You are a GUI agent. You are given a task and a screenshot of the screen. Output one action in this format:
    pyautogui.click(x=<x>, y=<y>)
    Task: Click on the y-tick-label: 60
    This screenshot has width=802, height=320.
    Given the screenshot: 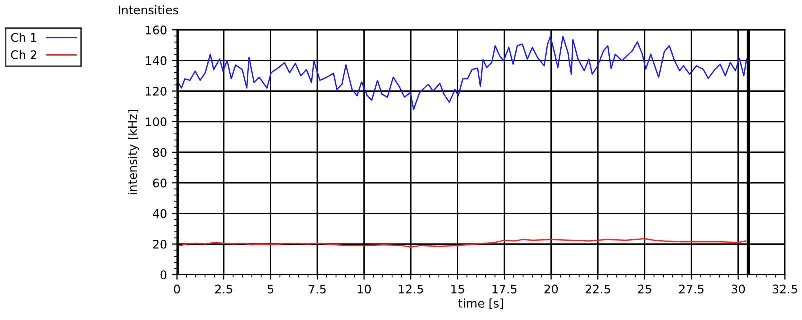 What is the action you would take?
    pyautogui.click(x=160, y=183)
    